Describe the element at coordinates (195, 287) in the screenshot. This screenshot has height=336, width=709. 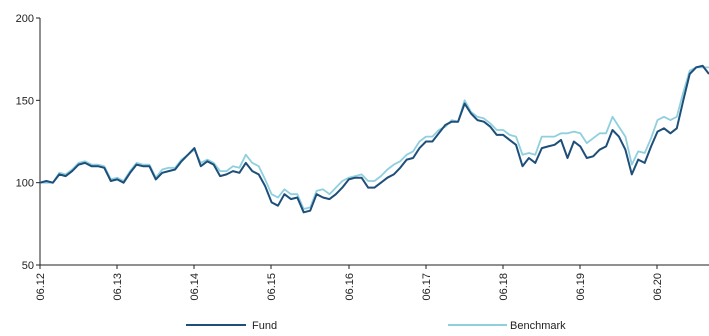
I see `x-tick-label: 06.14` at that location.